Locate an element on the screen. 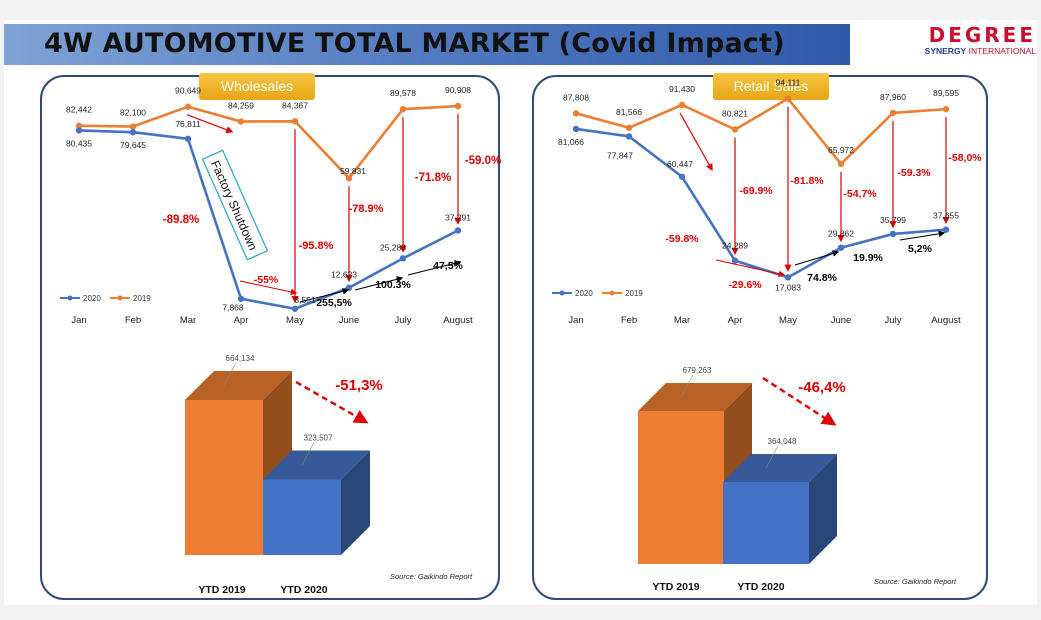 This screenshot has height=620, width=1041. wholesales-label-2020: 3,551 is located at coordinates (305, 300).